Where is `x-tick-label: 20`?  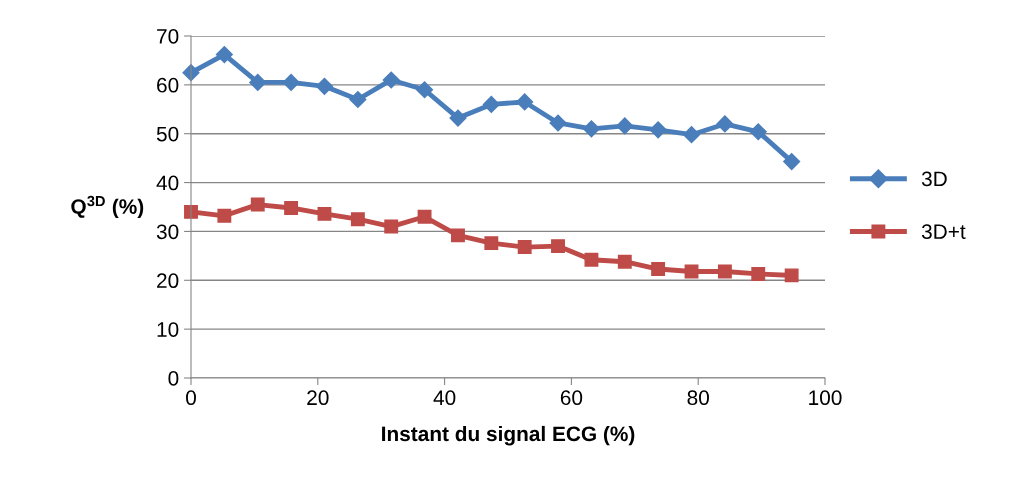
x-tick-label: 20 is located at coordinates (318, 398).